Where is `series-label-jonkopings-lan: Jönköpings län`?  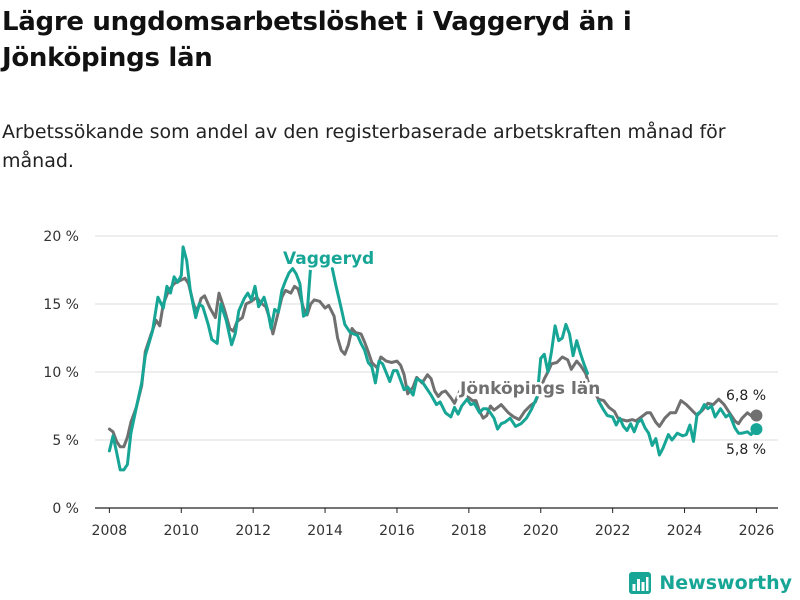 series-label-jonkopings-lan: Jönköpings län is located at coordinates (529, 389).